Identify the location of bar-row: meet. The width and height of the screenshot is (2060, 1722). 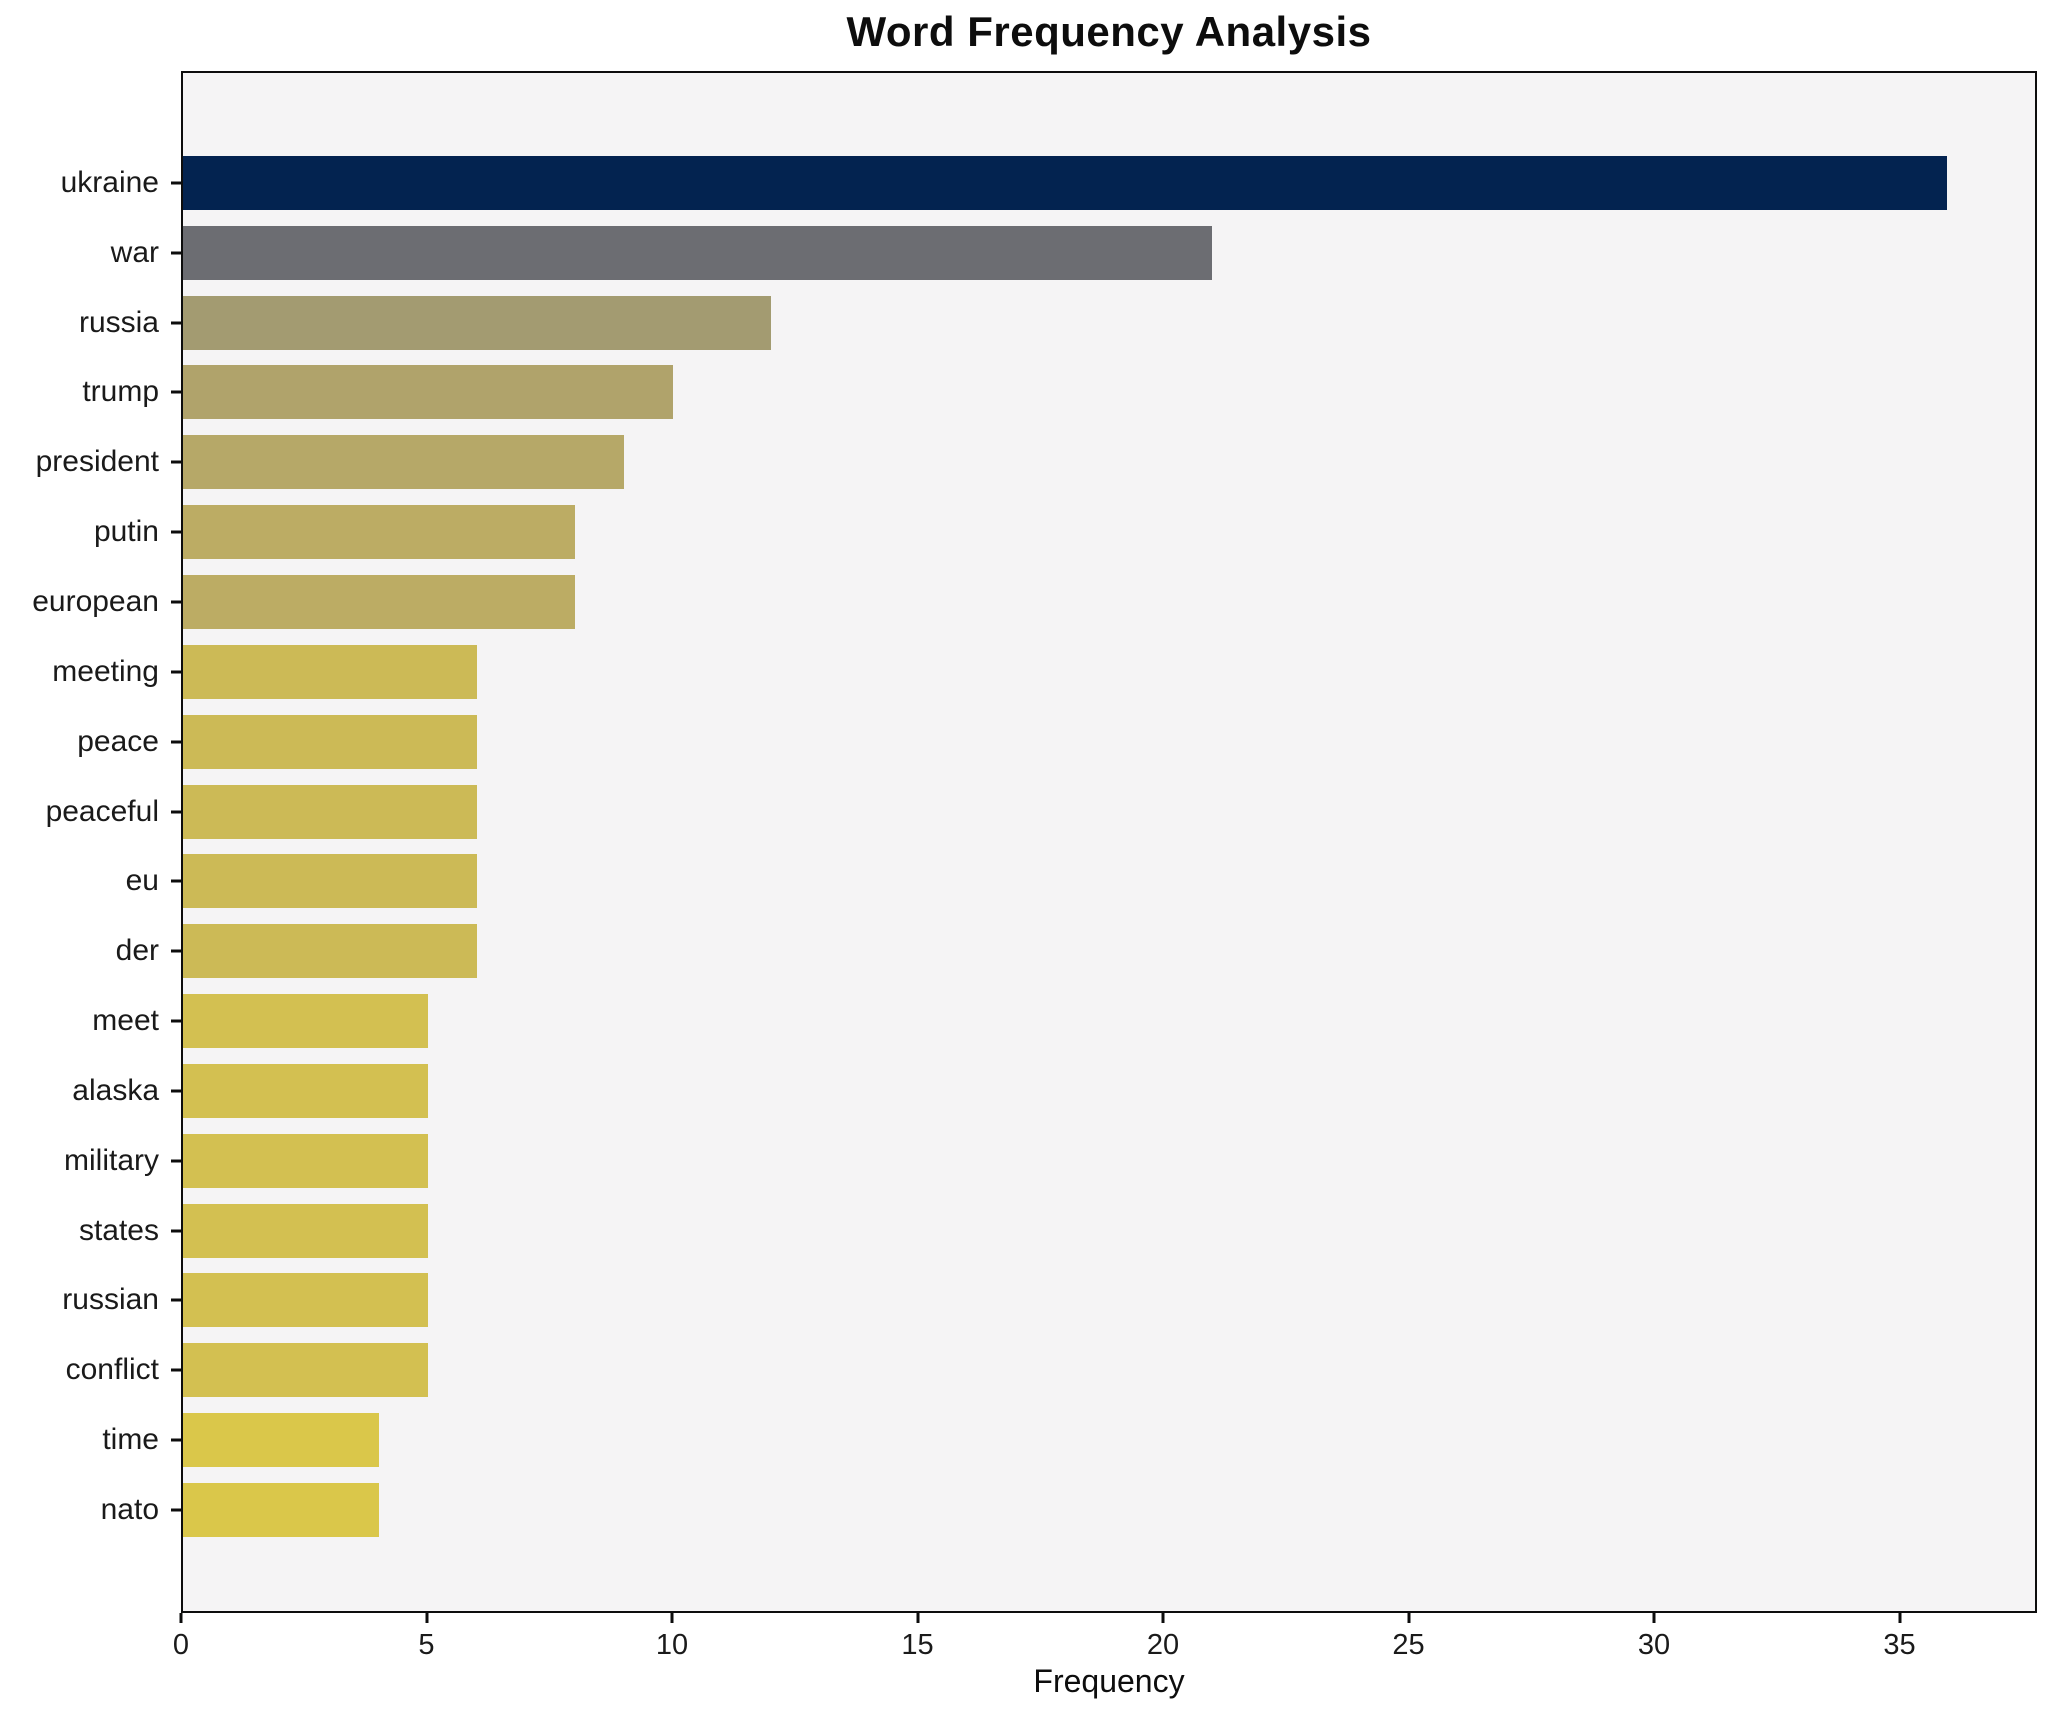
(1063, 1021).